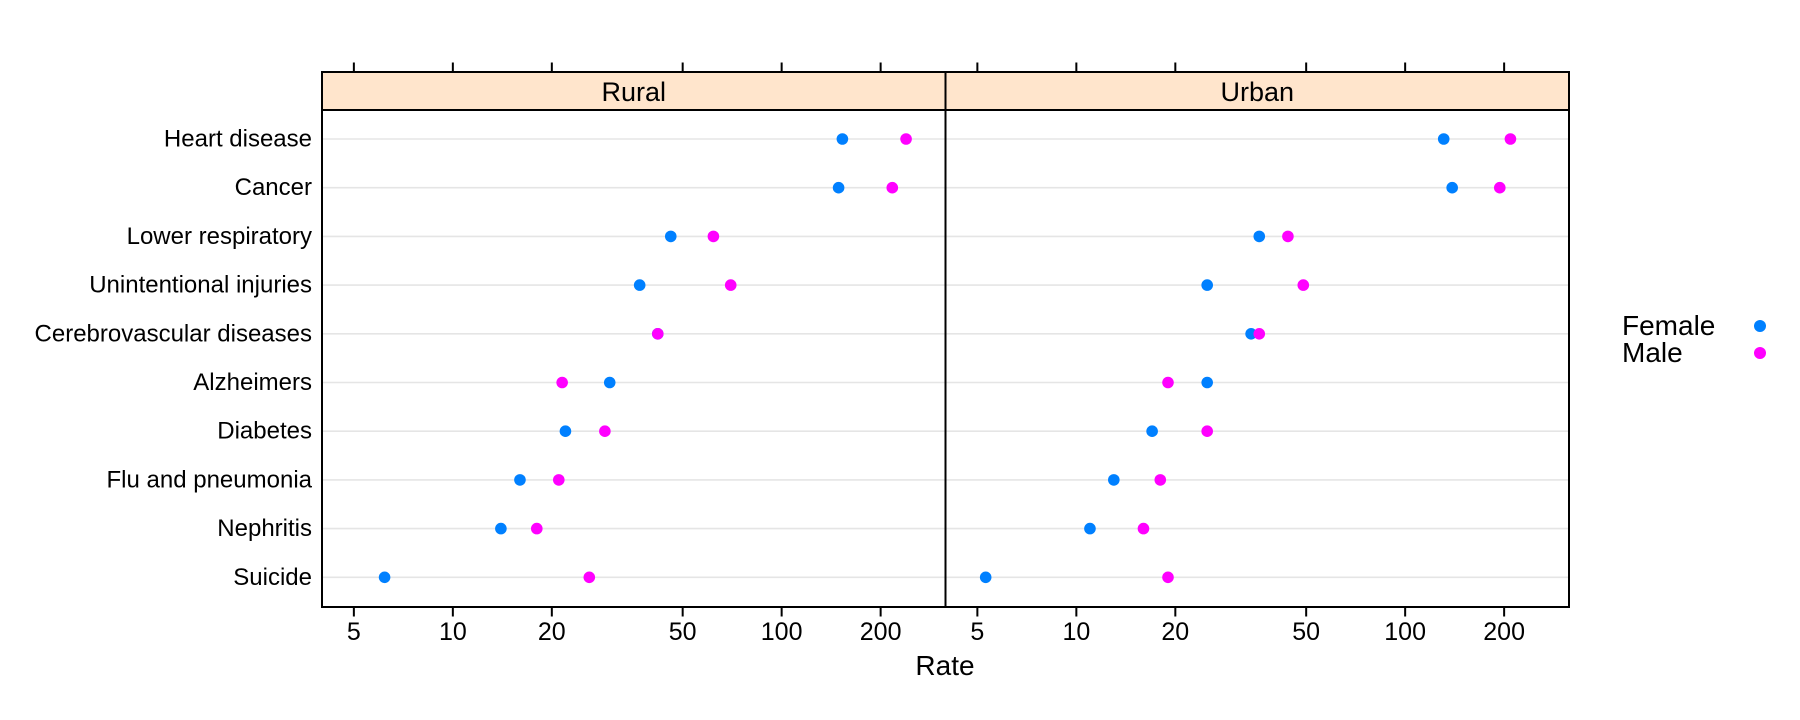  What do you see at coordinates (1760, 353) in the screenshot?
I see `legend-dot-male` at bounding box center [1760, 353].